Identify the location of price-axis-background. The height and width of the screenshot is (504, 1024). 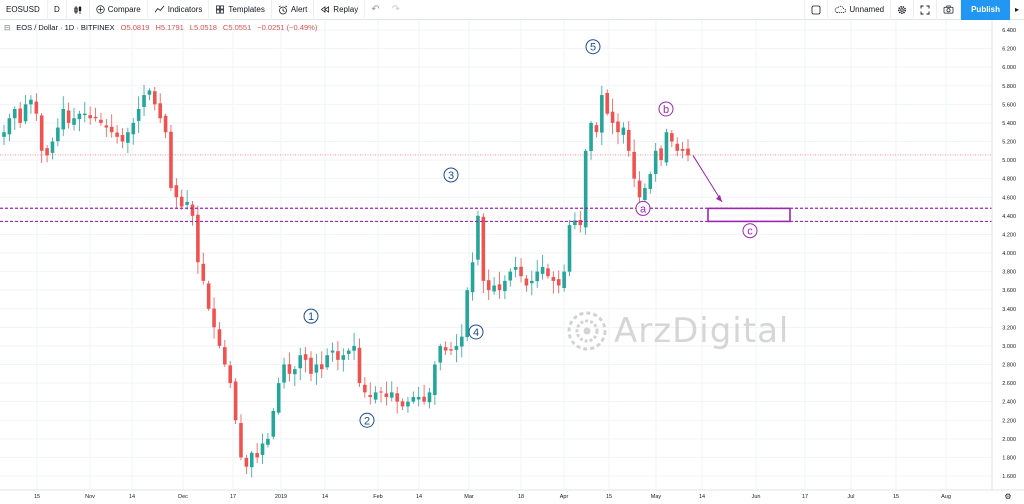
(1008, 255).